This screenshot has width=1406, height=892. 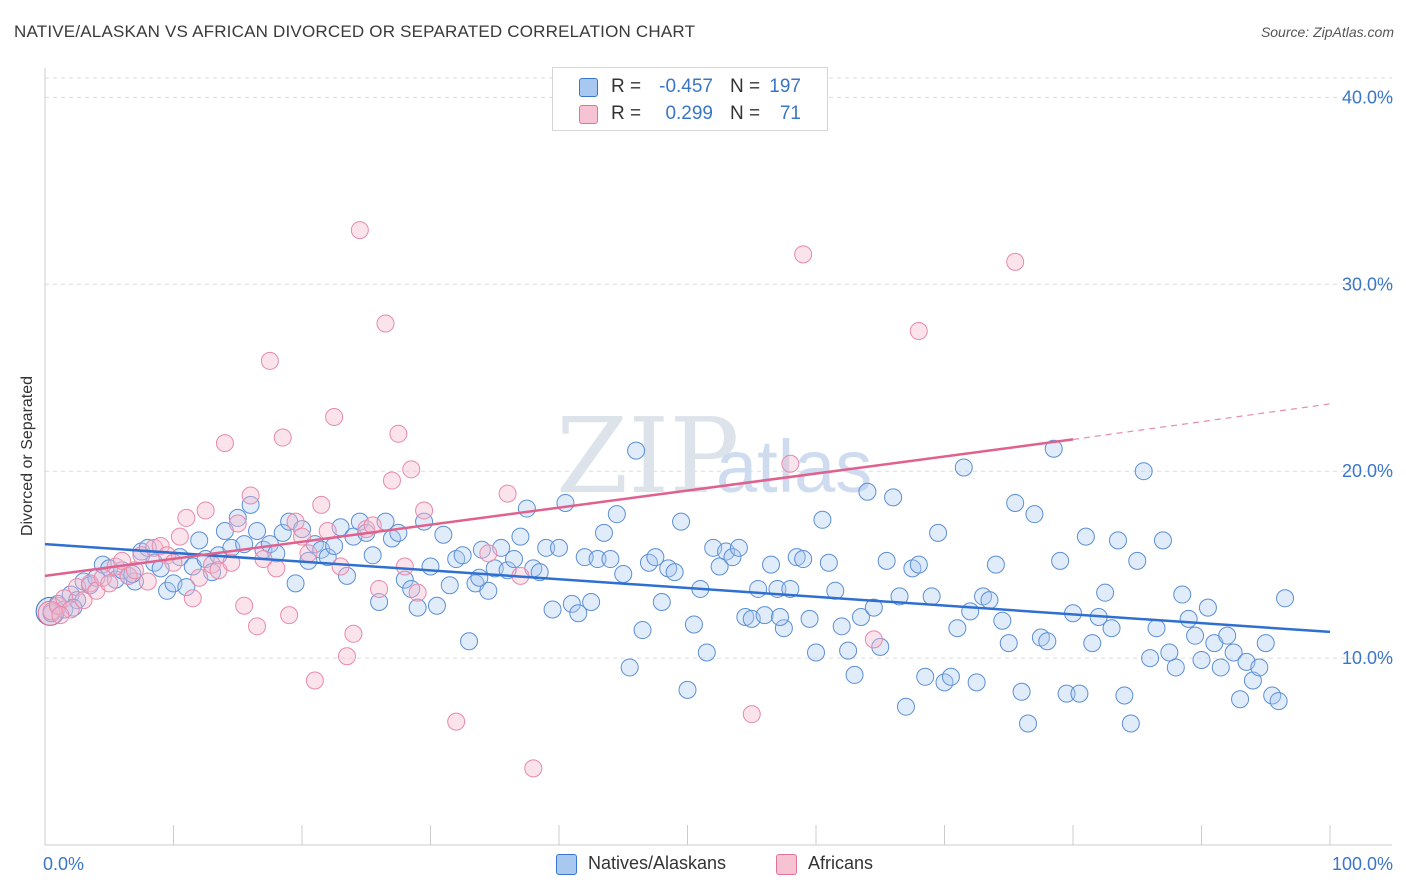 What do you see at coordinates (686, 86) in the screenshot?
I see `legend-r-value: -0.457` at bounding box center [686, 86].